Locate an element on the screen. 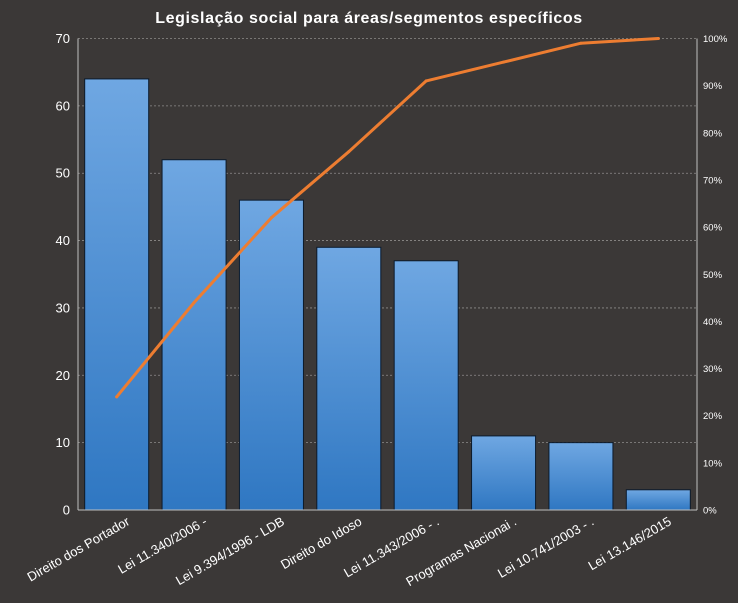 The width and height of the screenshot is (738, 603). right-tick-label: 100% is located at coordinates (715, 39).